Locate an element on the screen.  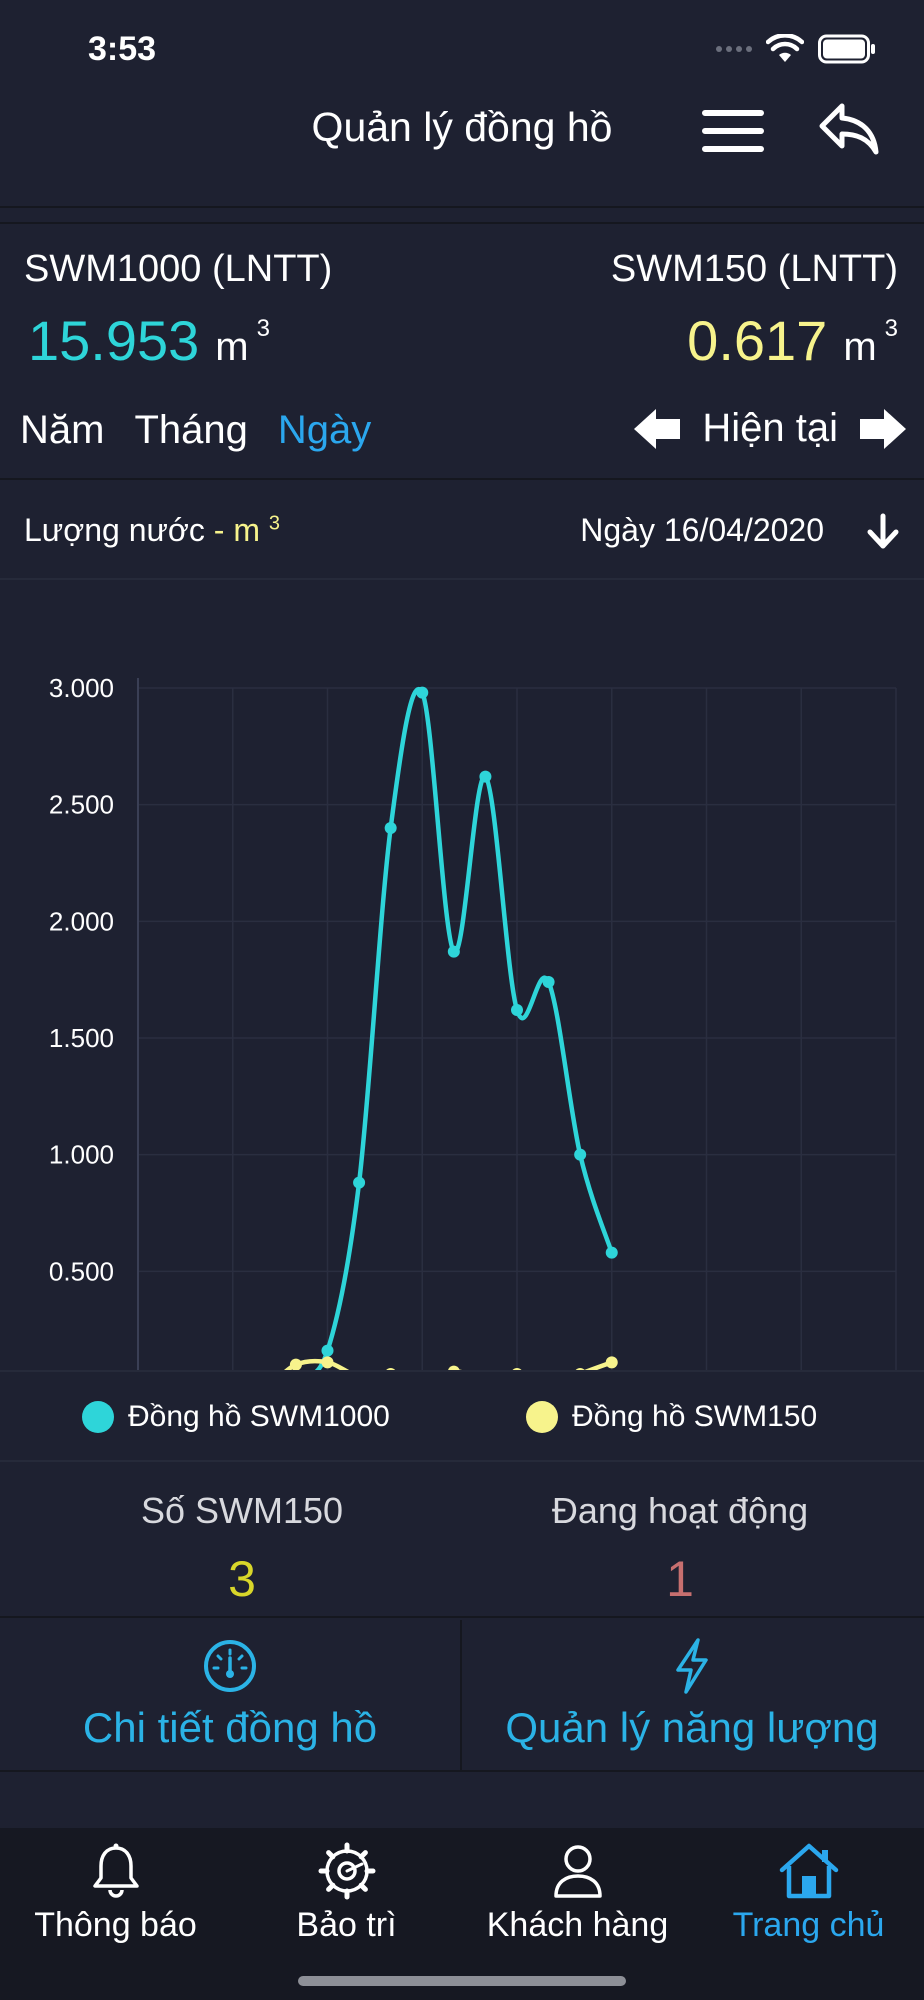
meter-unit-swm150: m is located at coordinates (860, 347).